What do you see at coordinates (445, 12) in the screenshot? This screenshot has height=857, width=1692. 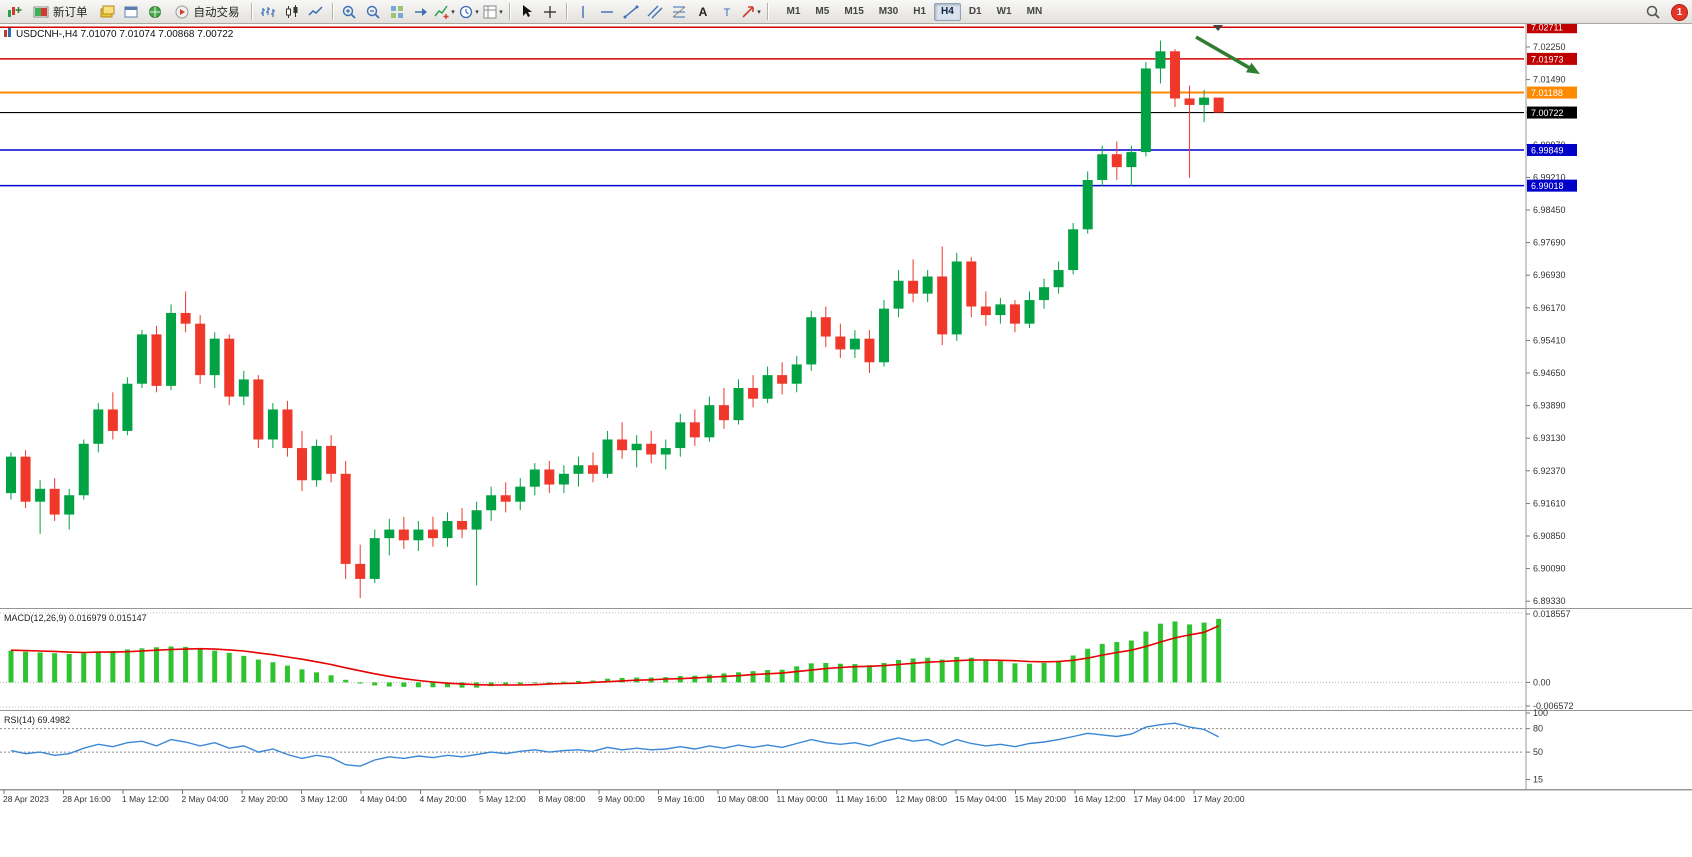 I see `indicators-dropdown: ▾` at bounding box center [445, 12].